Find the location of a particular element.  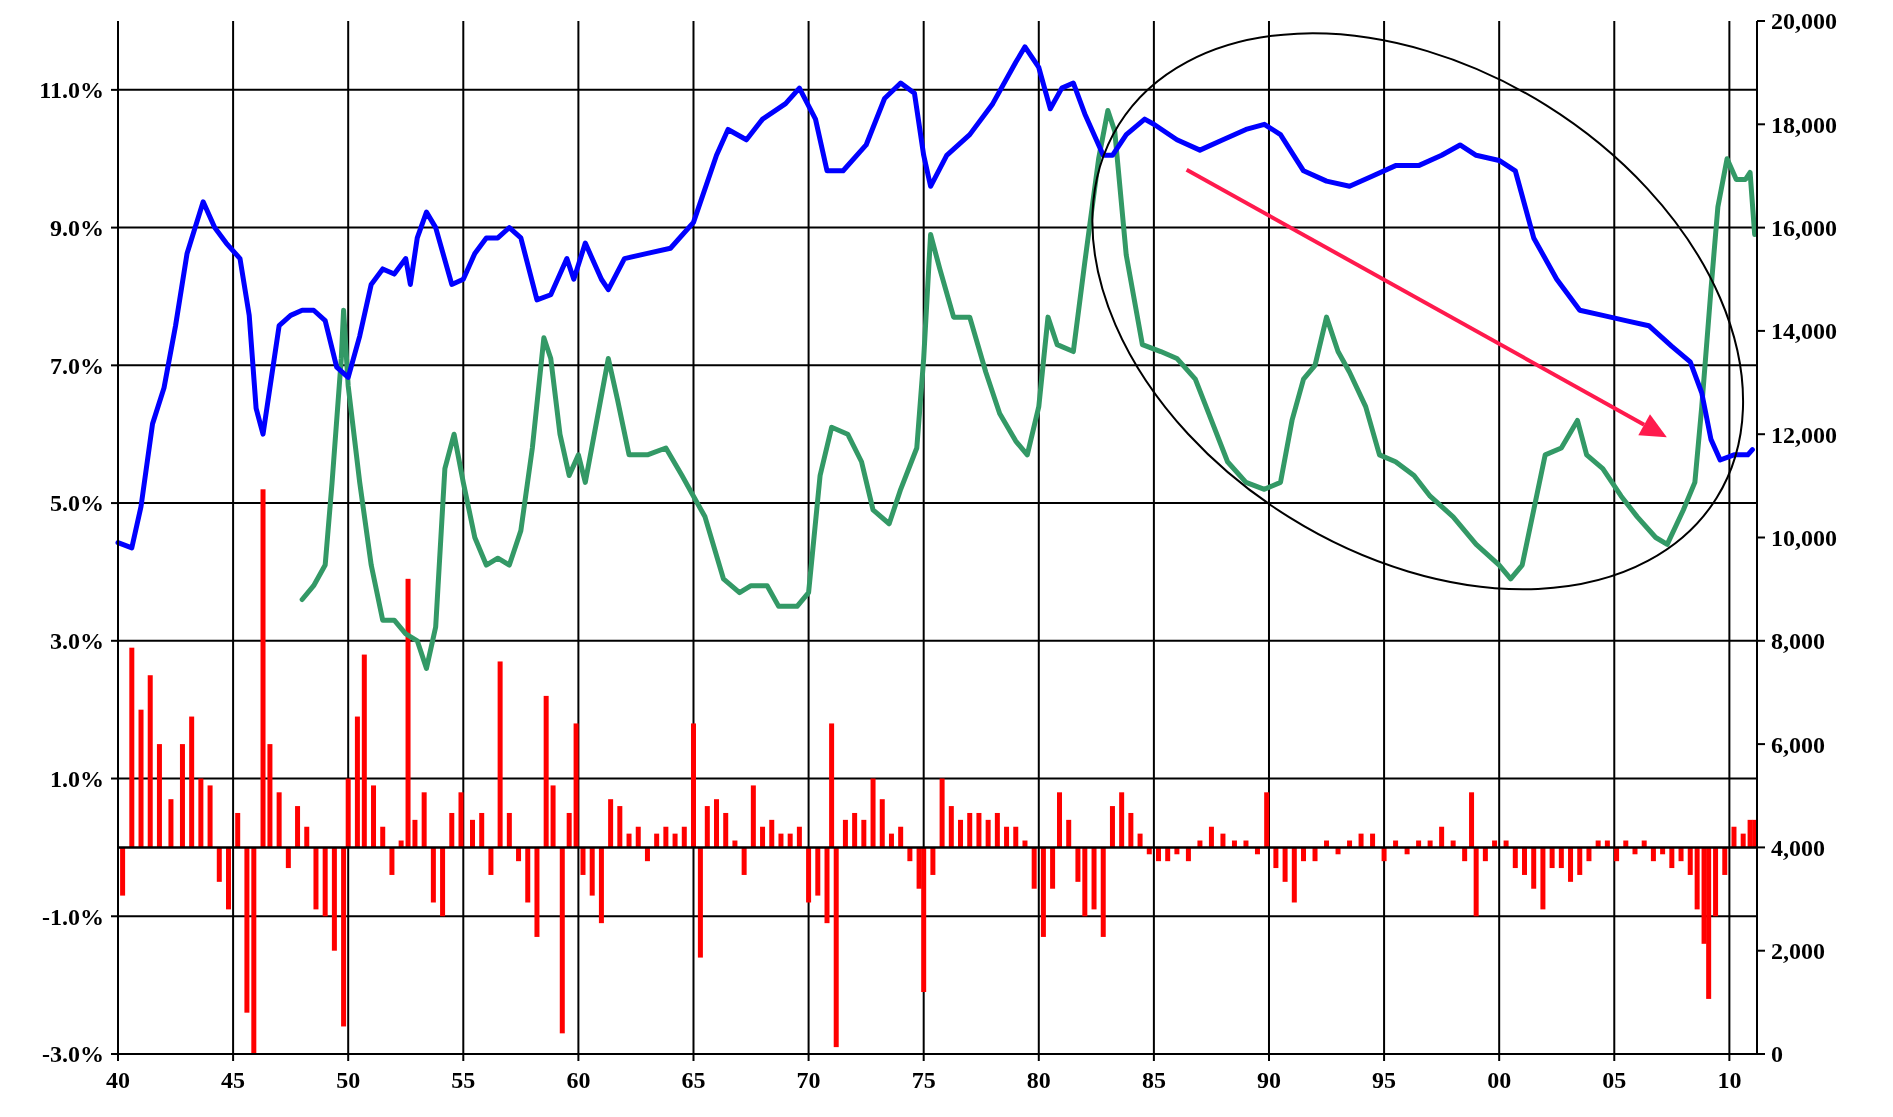

x-tick-label: 50 is located at coordinates (348, 1080).